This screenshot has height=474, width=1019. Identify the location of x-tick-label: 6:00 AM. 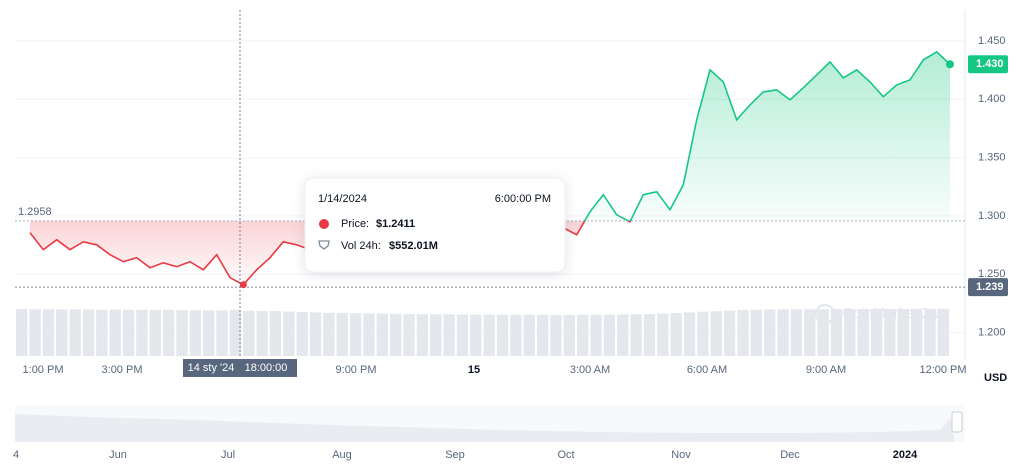
(707, 370).